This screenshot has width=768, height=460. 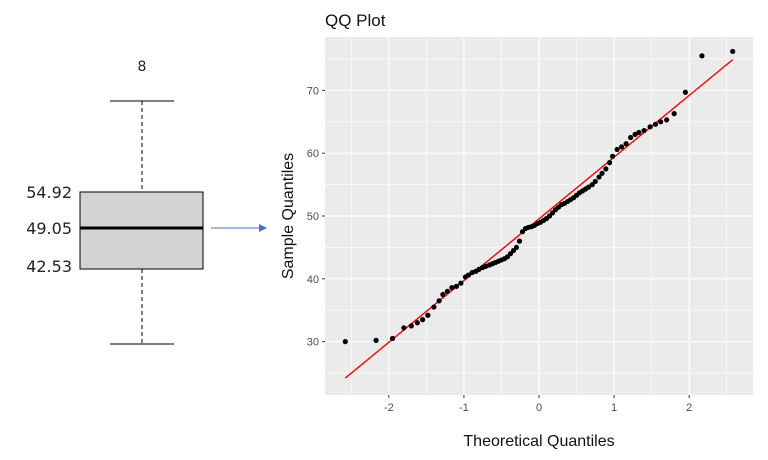 What do you see at coordinates (288, 216) in the screenshot?
I see `y-axis-title: Sample Quantiles` at bounding box center [288, 216].